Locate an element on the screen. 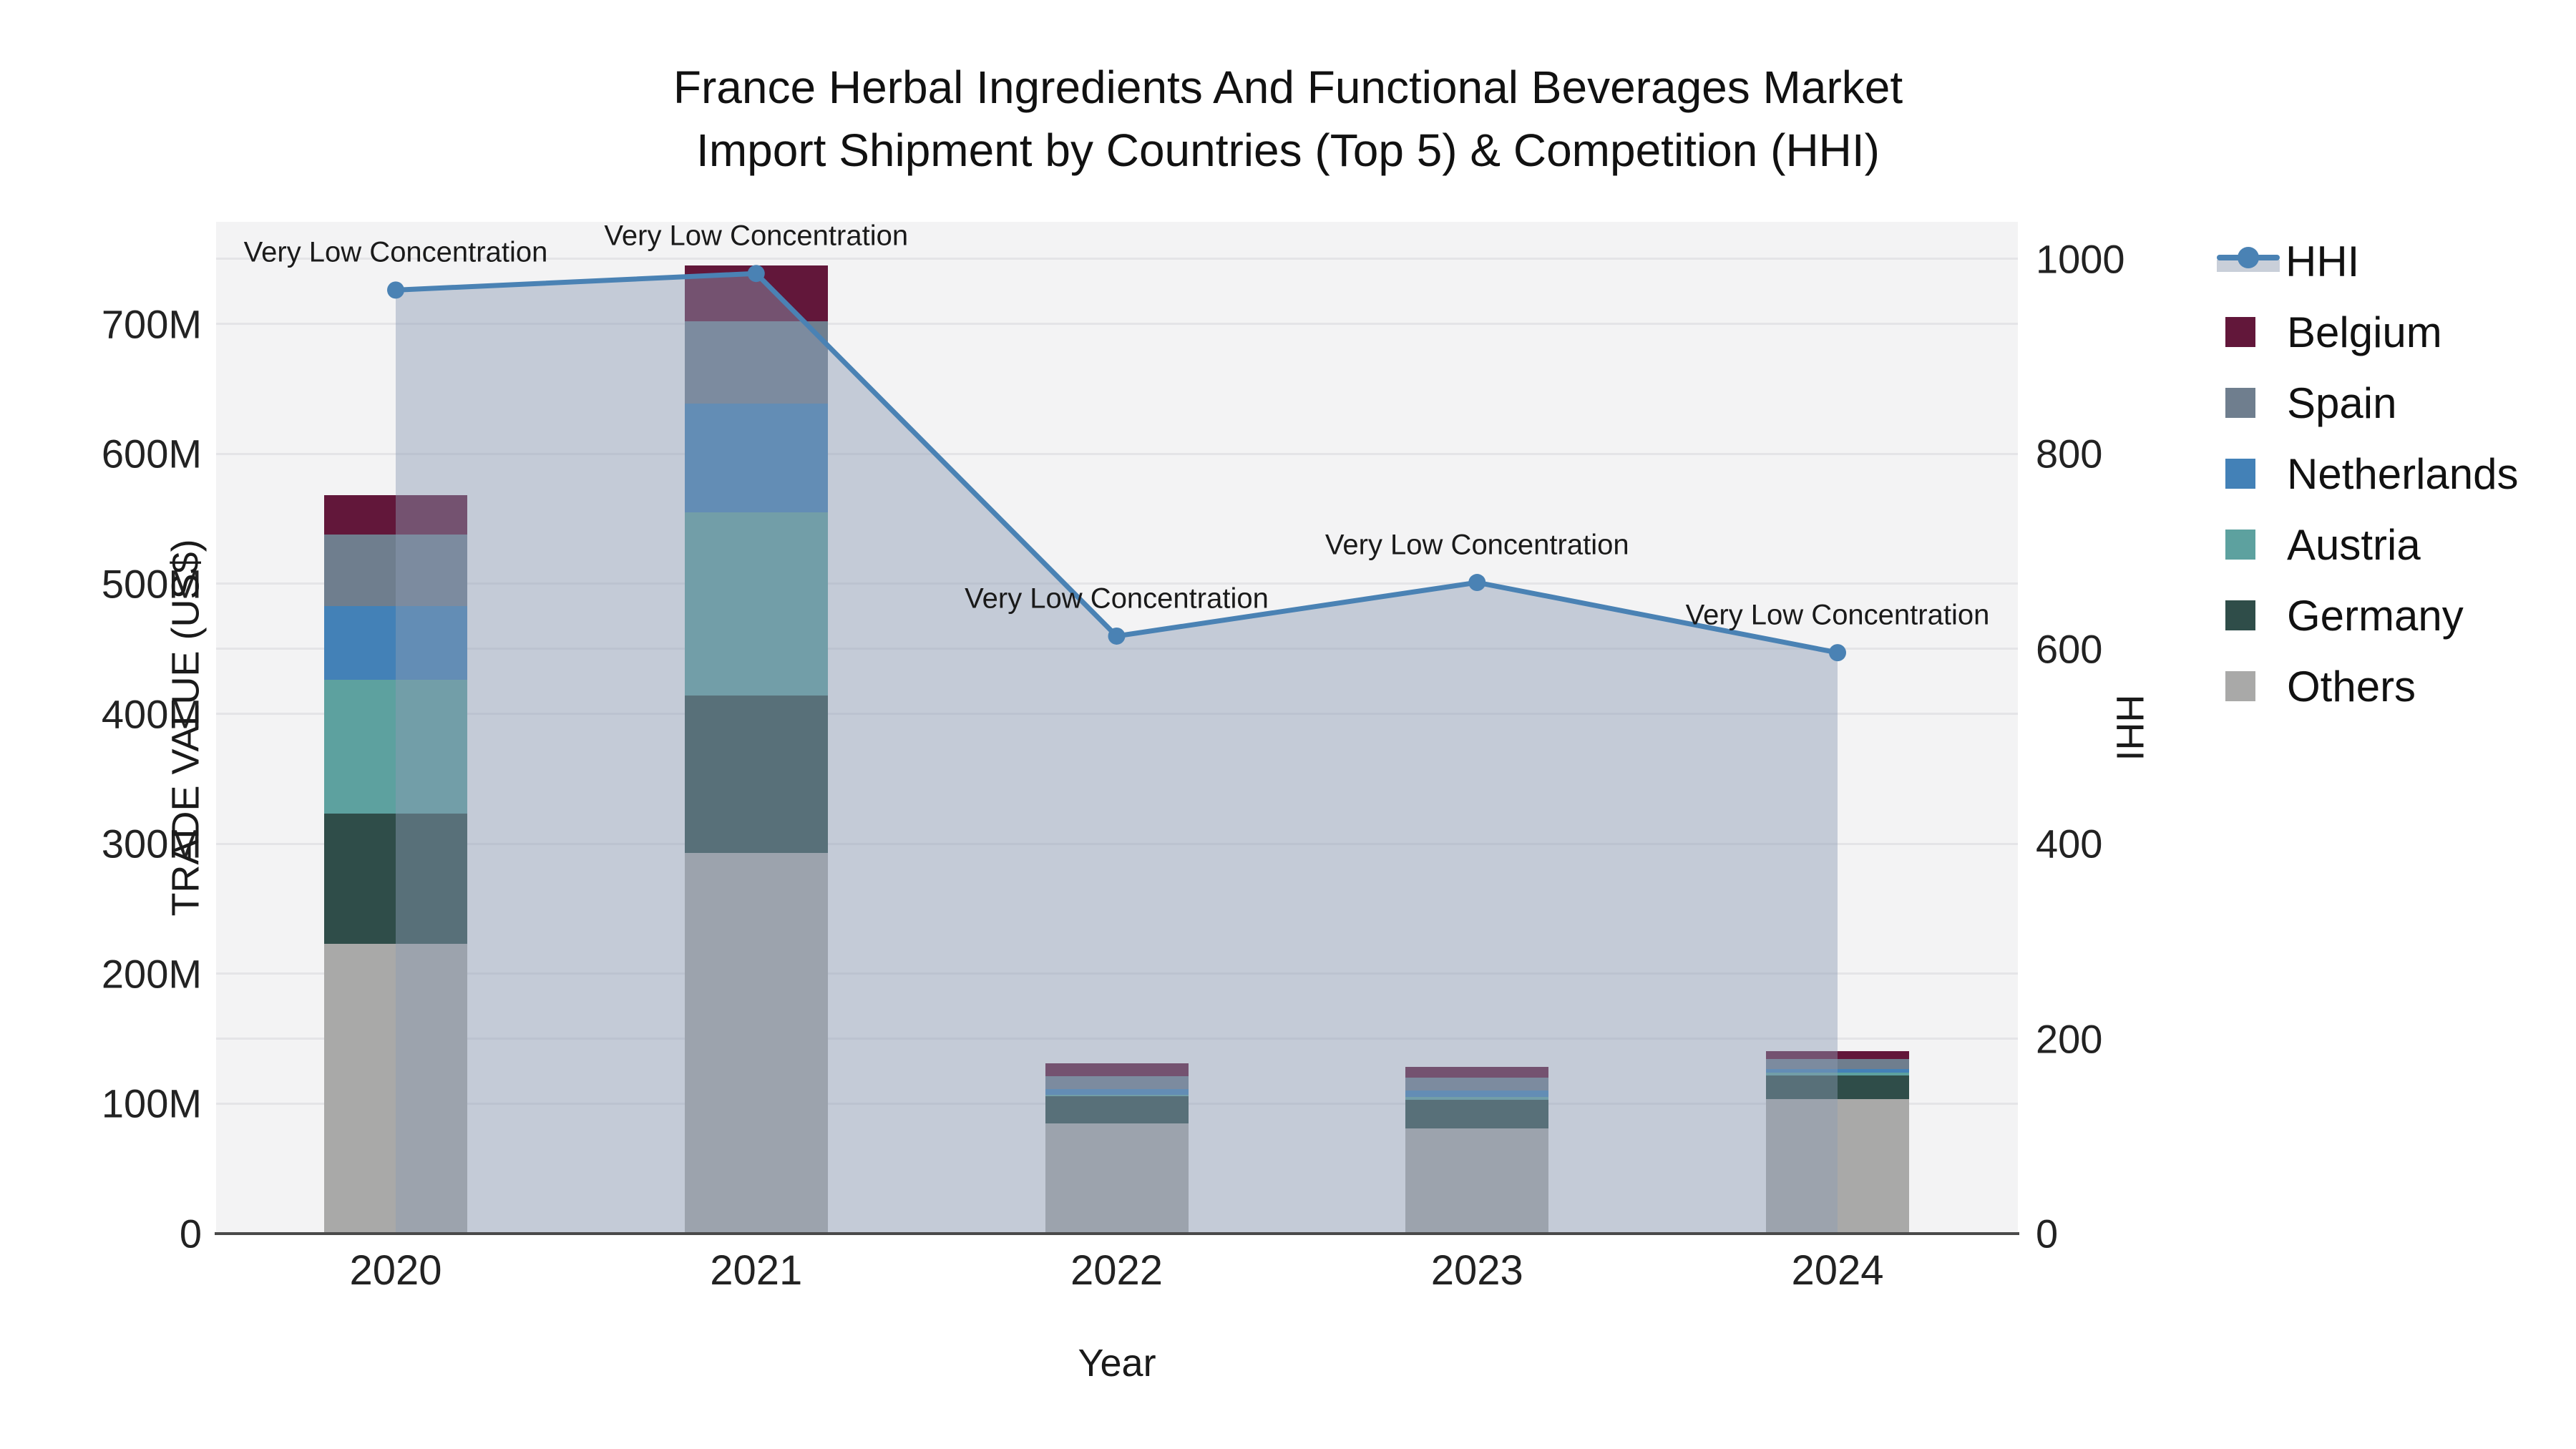 This screenshot has height=1449, width=2576. bar-segment-others-2022 is located at coordinates (1117, 1178).